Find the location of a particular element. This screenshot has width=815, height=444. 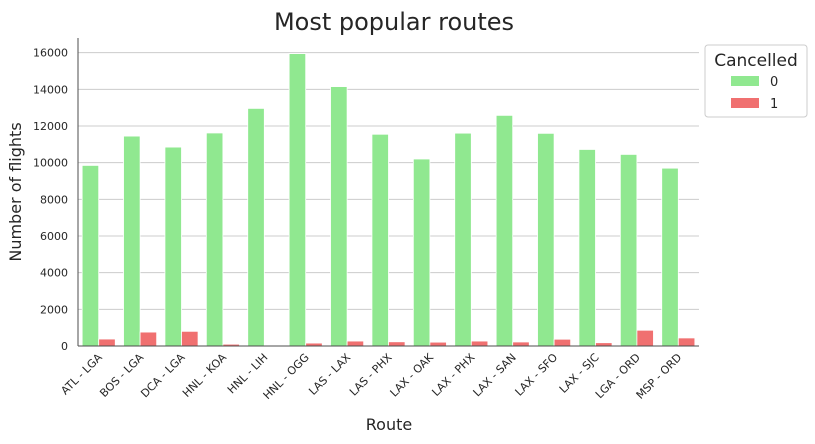

y-tick-label: 6000 is located at coordinates (54, 236).